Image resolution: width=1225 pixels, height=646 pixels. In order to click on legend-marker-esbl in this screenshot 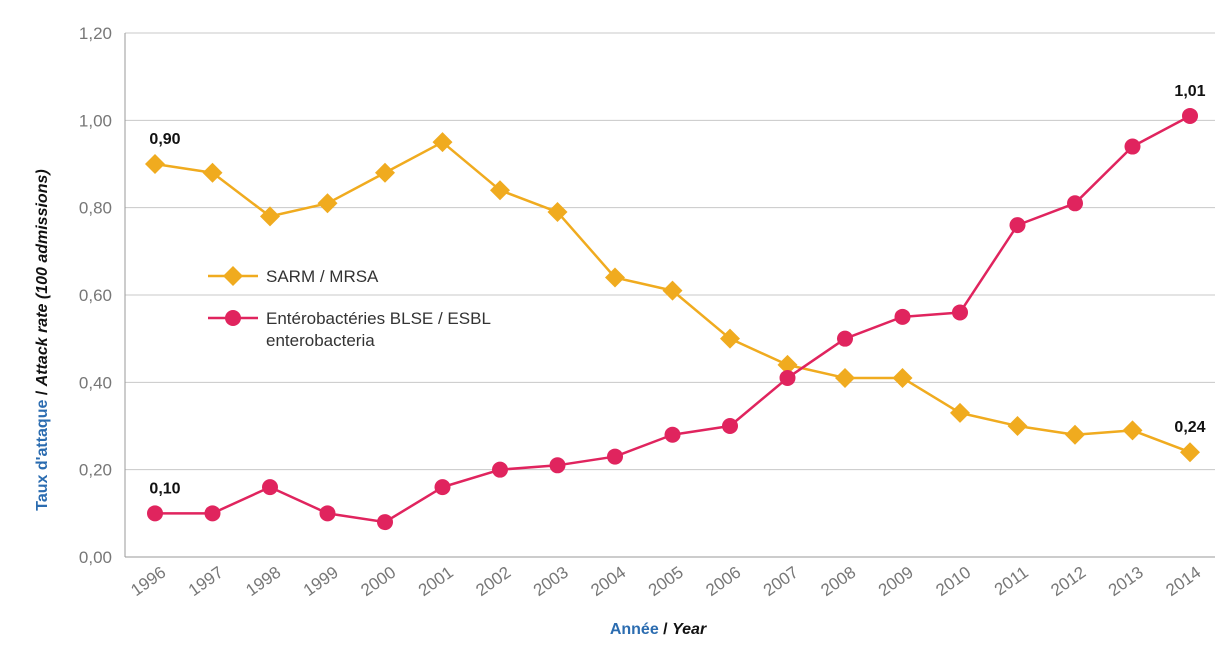, I will do `click(233, 318)`.